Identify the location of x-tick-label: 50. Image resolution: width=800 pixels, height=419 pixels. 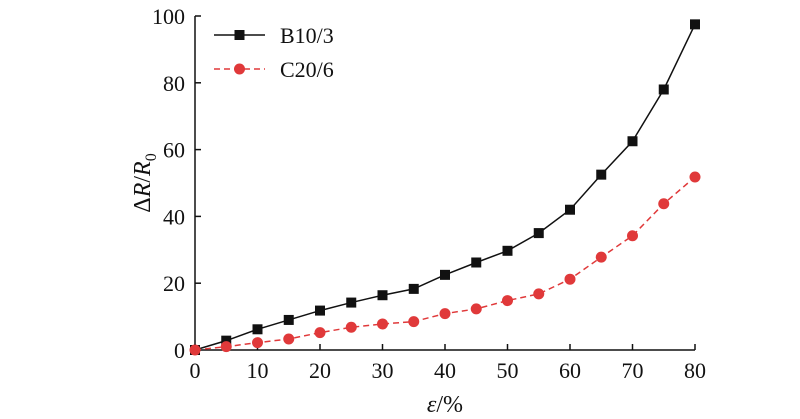
(508, 370).